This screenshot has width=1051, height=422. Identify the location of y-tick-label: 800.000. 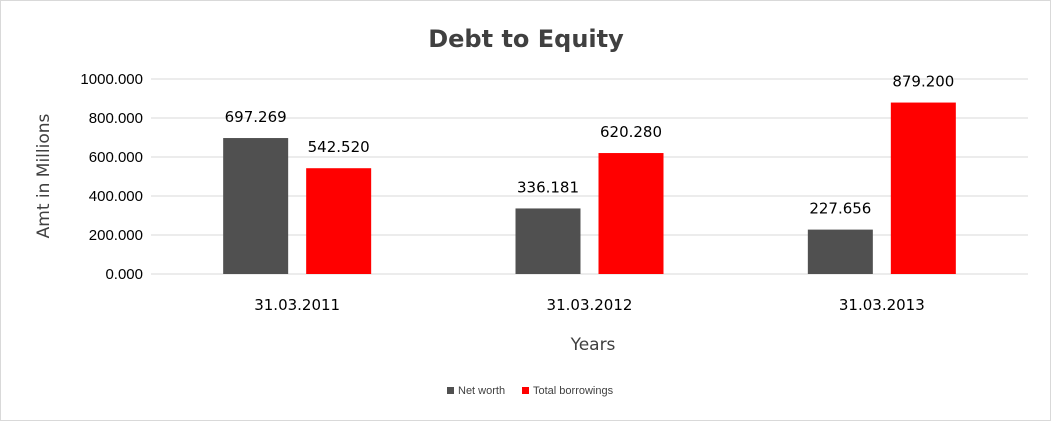
(116, 118).